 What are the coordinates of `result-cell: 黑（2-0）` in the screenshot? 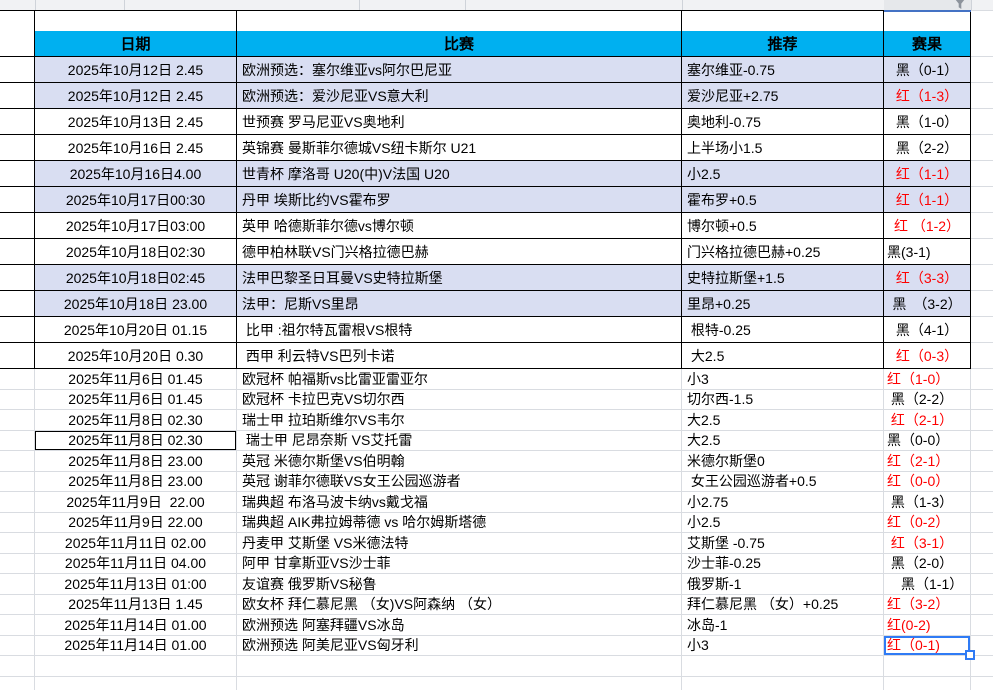 It's located at (927, 563).